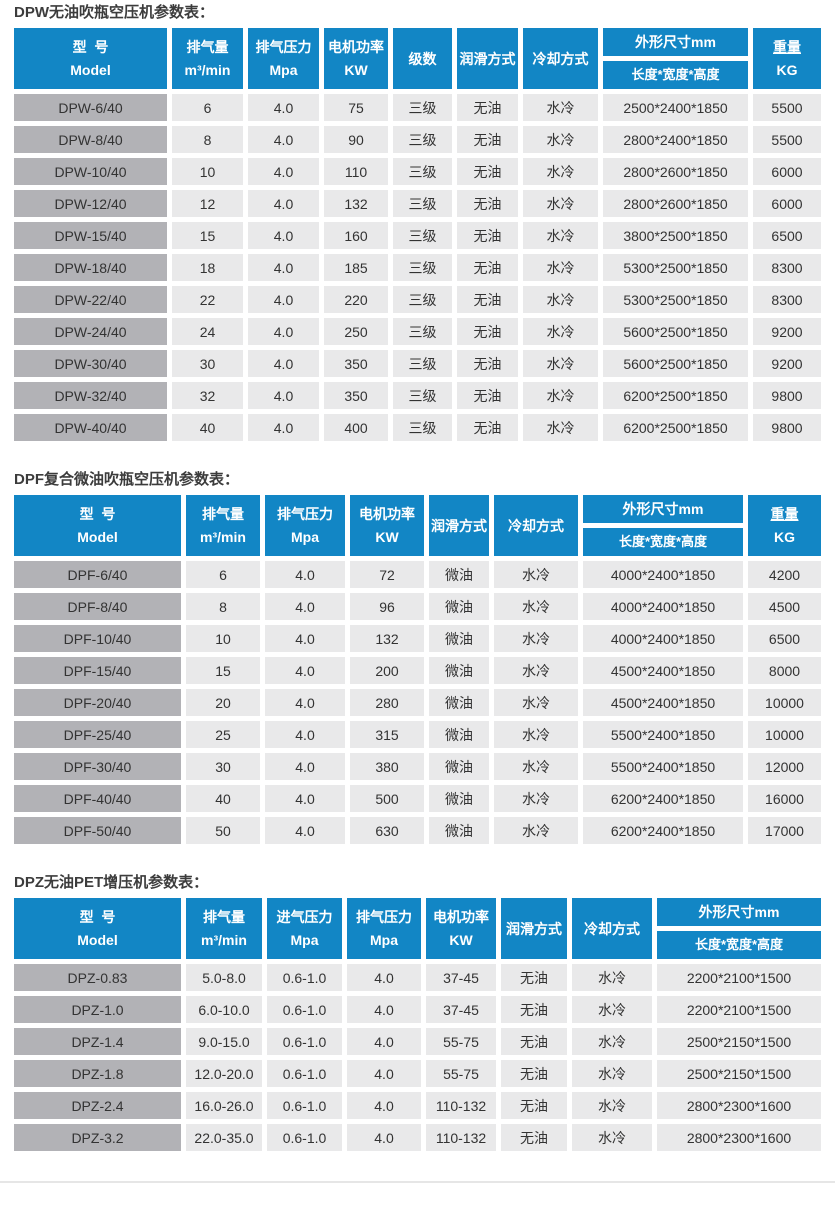 The image size is (835, 1224). What do you see at coordinates (784, 766) in the screenshot?
I see `value-cell: 12000` at bounding box center [784, 766].